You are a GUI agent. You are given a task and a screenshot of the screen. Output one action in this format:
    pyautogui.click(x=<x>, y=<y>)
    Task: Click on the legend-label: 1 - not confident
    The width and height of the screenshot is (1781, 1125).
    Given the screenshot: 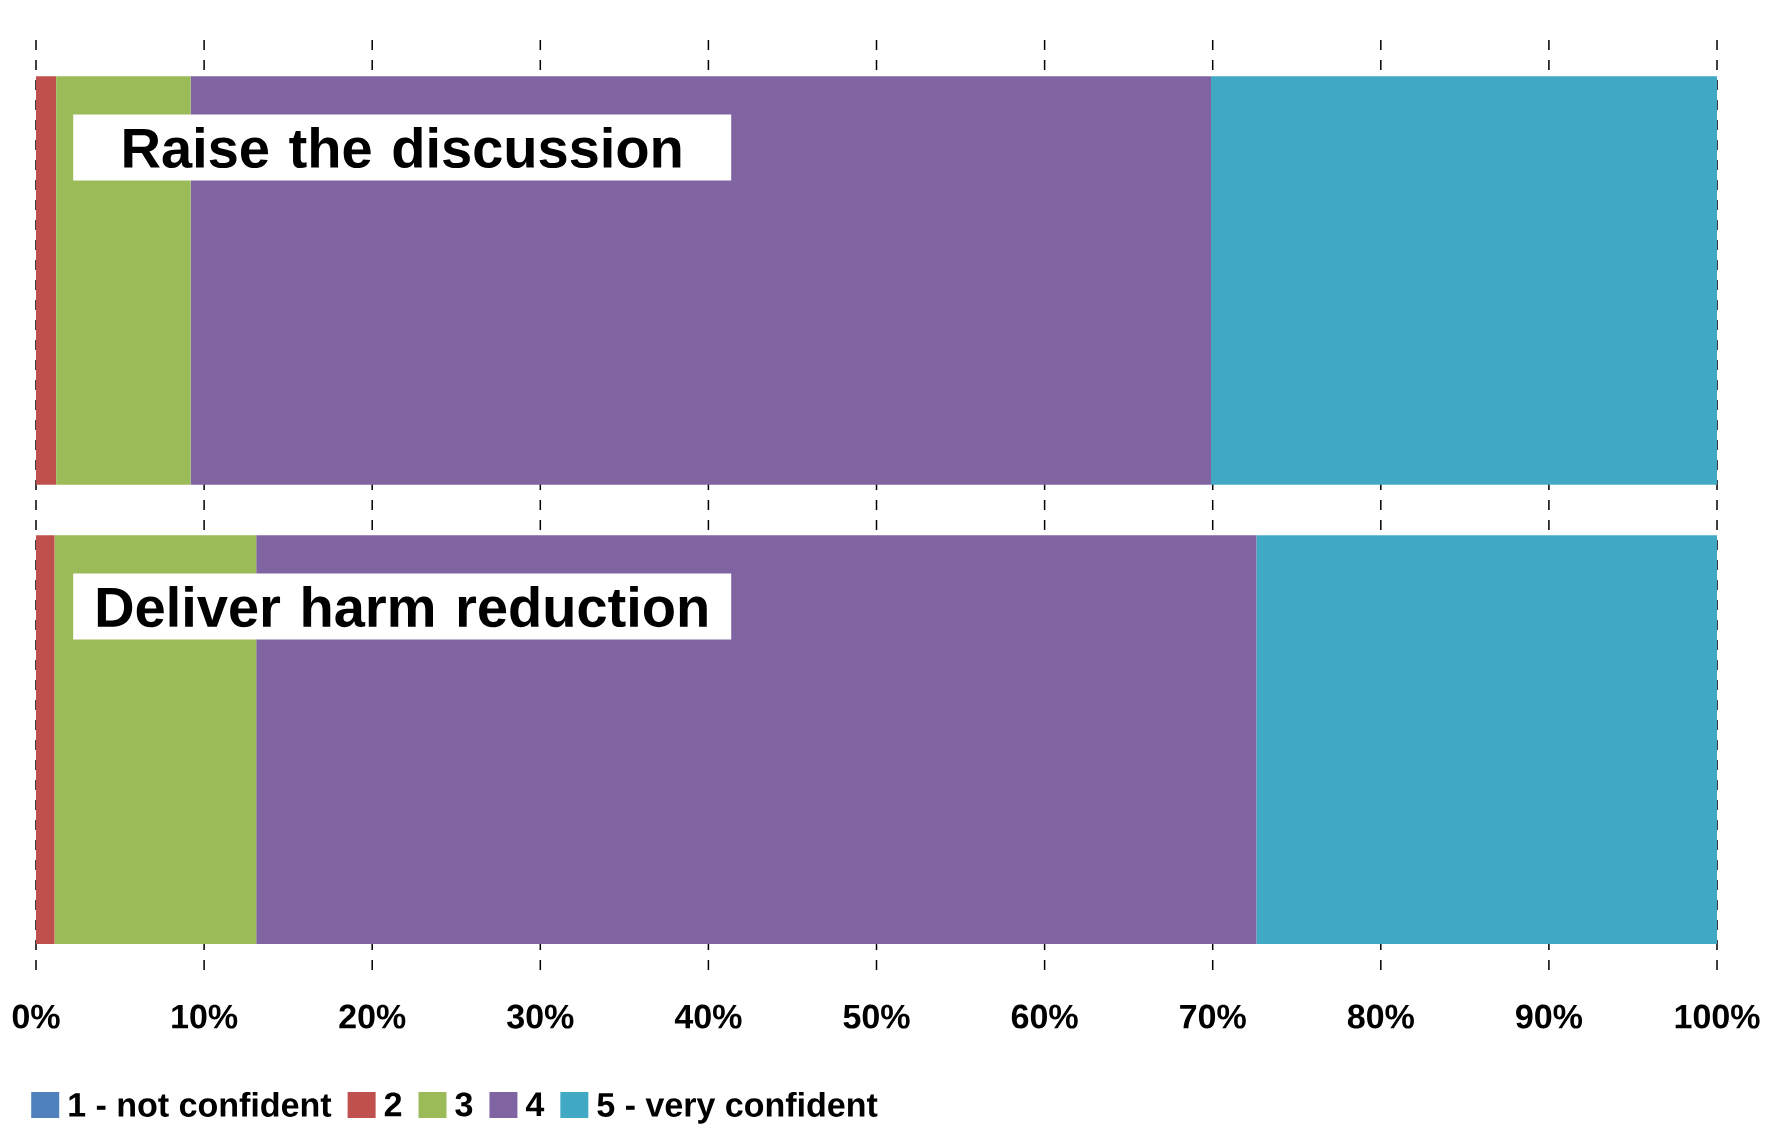 What is the action you would take?
    pyautogui.click(x=200, y=1104)
    